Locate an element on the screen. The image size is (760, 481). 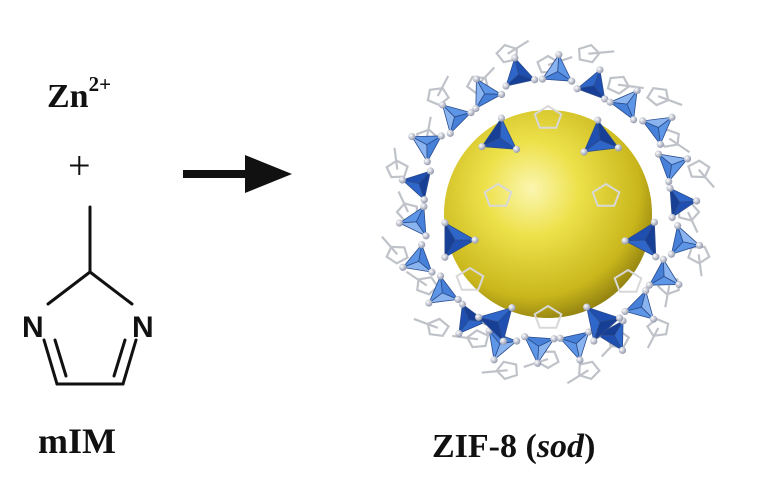
topology-label: sod is located at coordinates (560, 446).